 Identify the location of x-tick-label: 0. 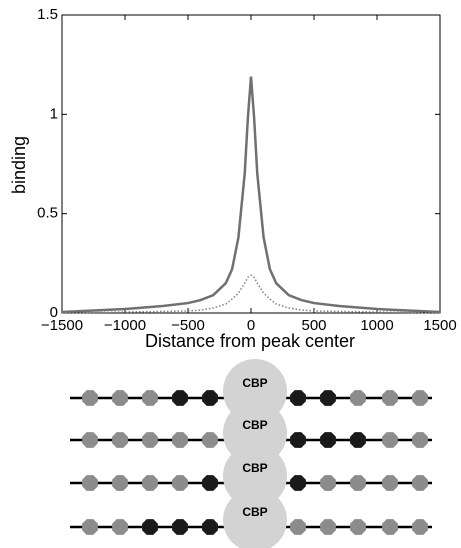
(251, 325).